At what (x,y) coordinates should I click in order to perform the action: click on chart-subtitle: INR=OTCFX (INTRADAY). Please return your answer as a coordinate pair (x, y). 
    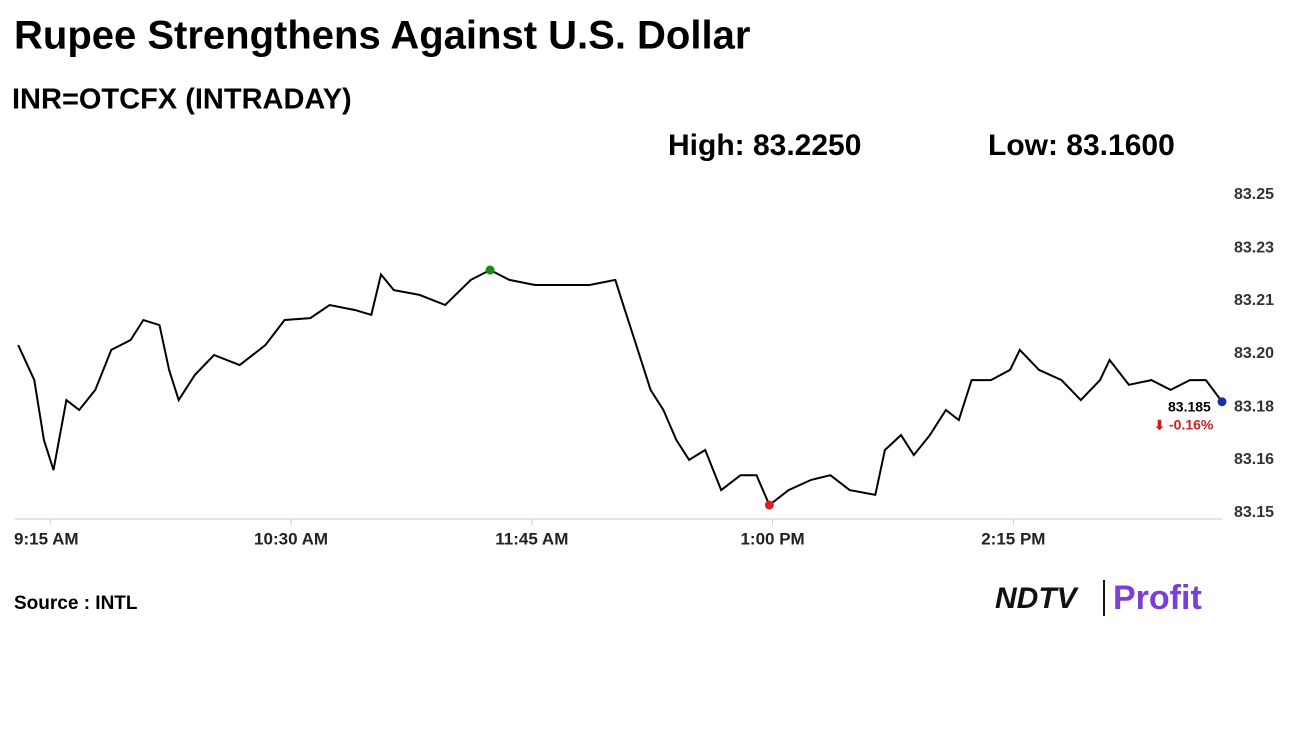
    Looking at the image, I should click on (182, 100).